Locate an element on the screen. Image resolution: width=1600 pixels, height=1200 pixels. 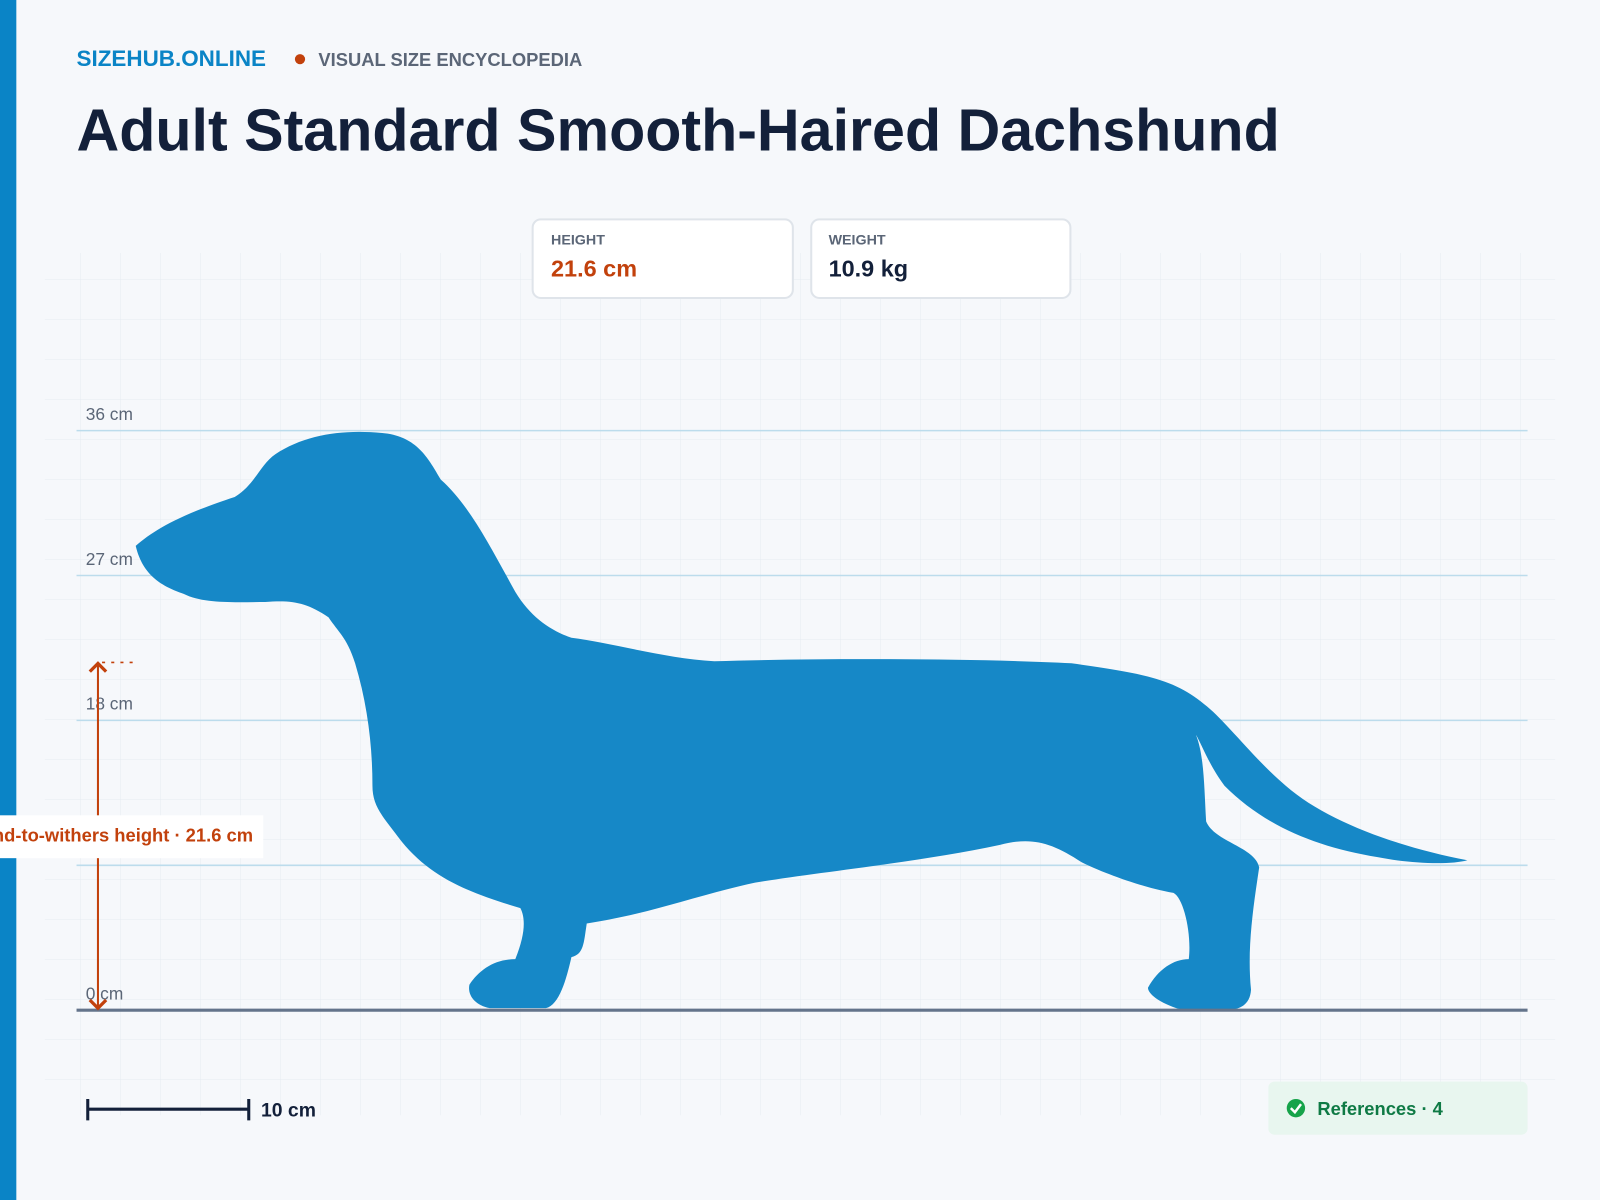
measure-label-bg is located at coordinates (132, 837).